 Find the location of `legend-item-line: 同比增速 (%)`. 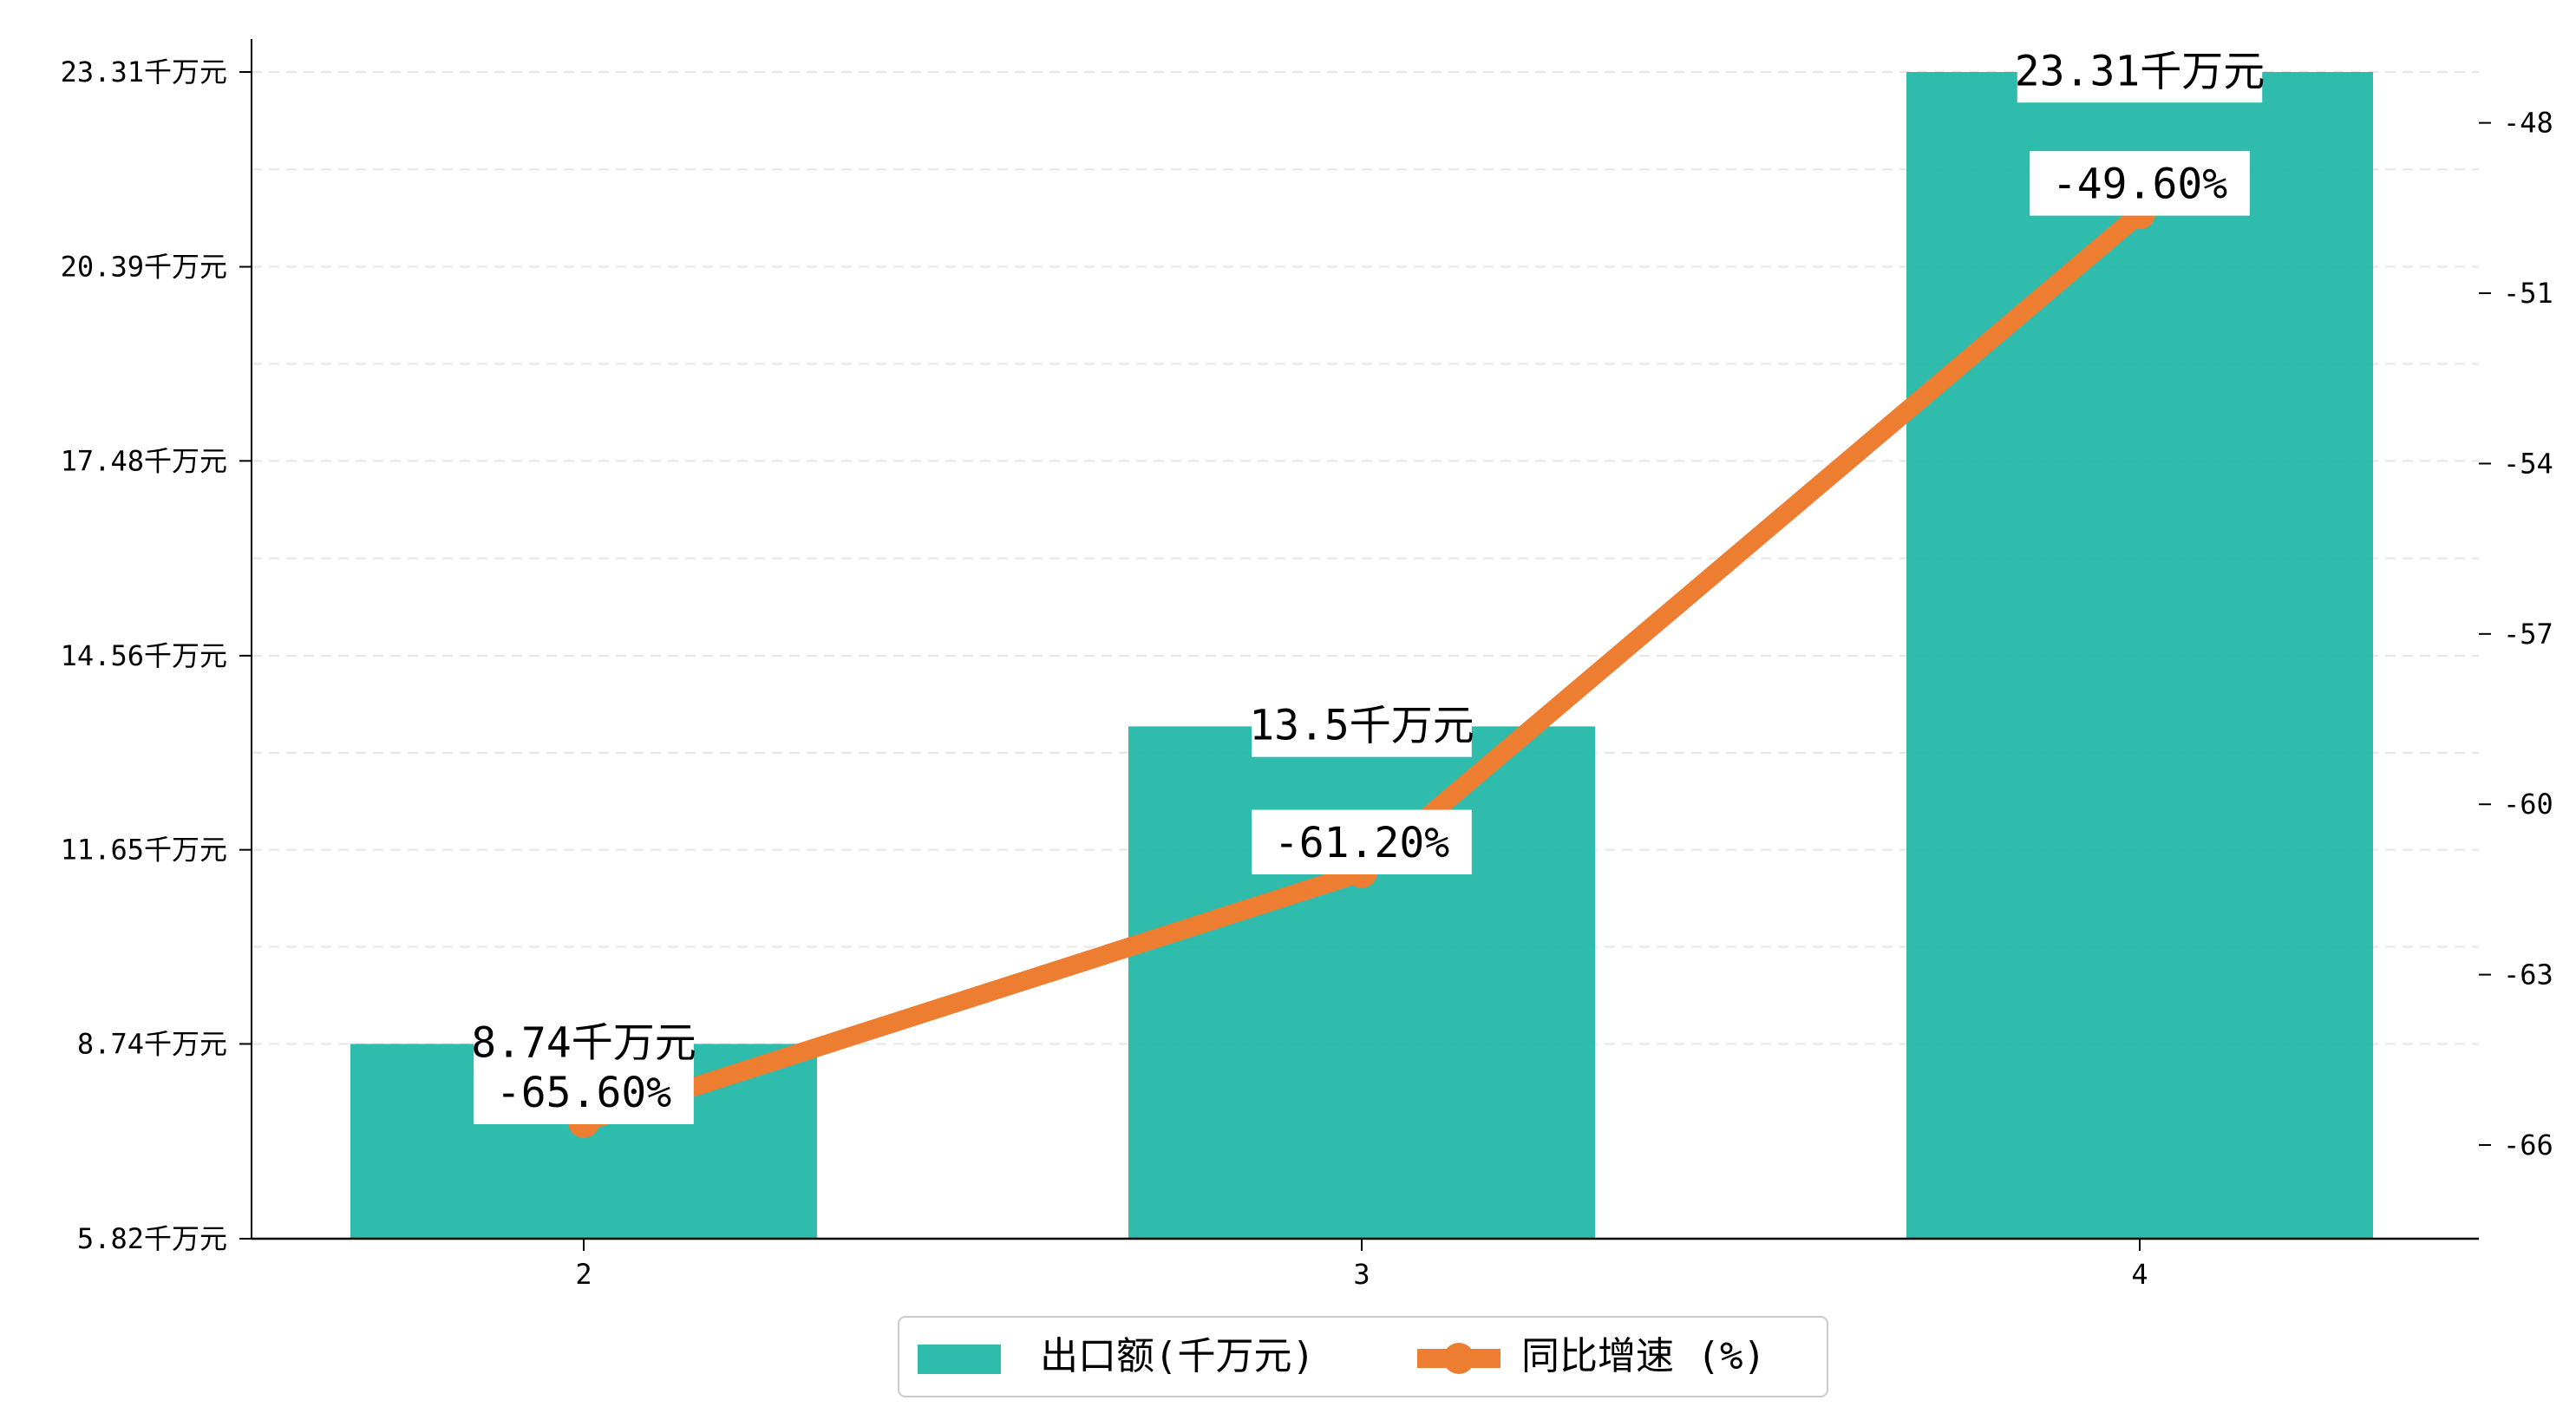

legend-item-line: 同比增速 (%) is located at coordinates (1591, 1356).